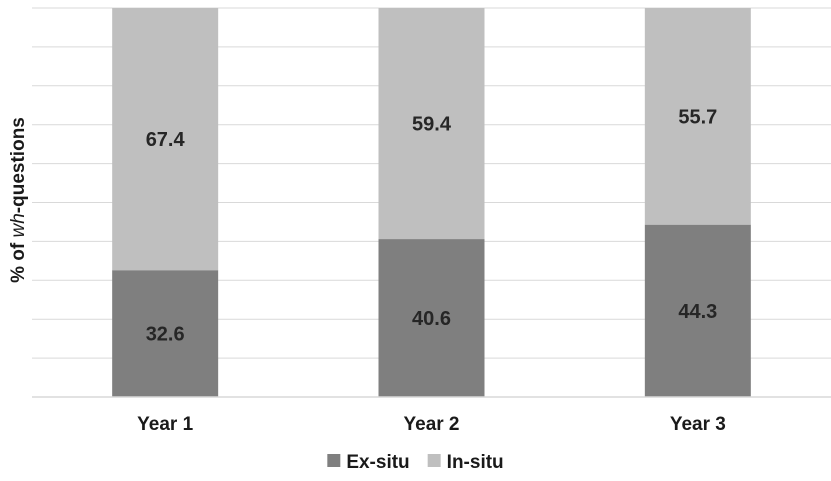 The height and width of the screenshot is (481, 831). Describe the element at coordinates (698, 424) in the screenshot. I see `x-tick-label: Year 3` at that location.